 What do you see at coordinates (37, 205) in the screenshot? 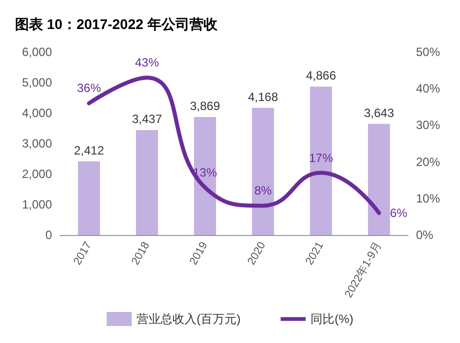
I see `y-tick-label: 1,000` at bounding box center [37, 205].